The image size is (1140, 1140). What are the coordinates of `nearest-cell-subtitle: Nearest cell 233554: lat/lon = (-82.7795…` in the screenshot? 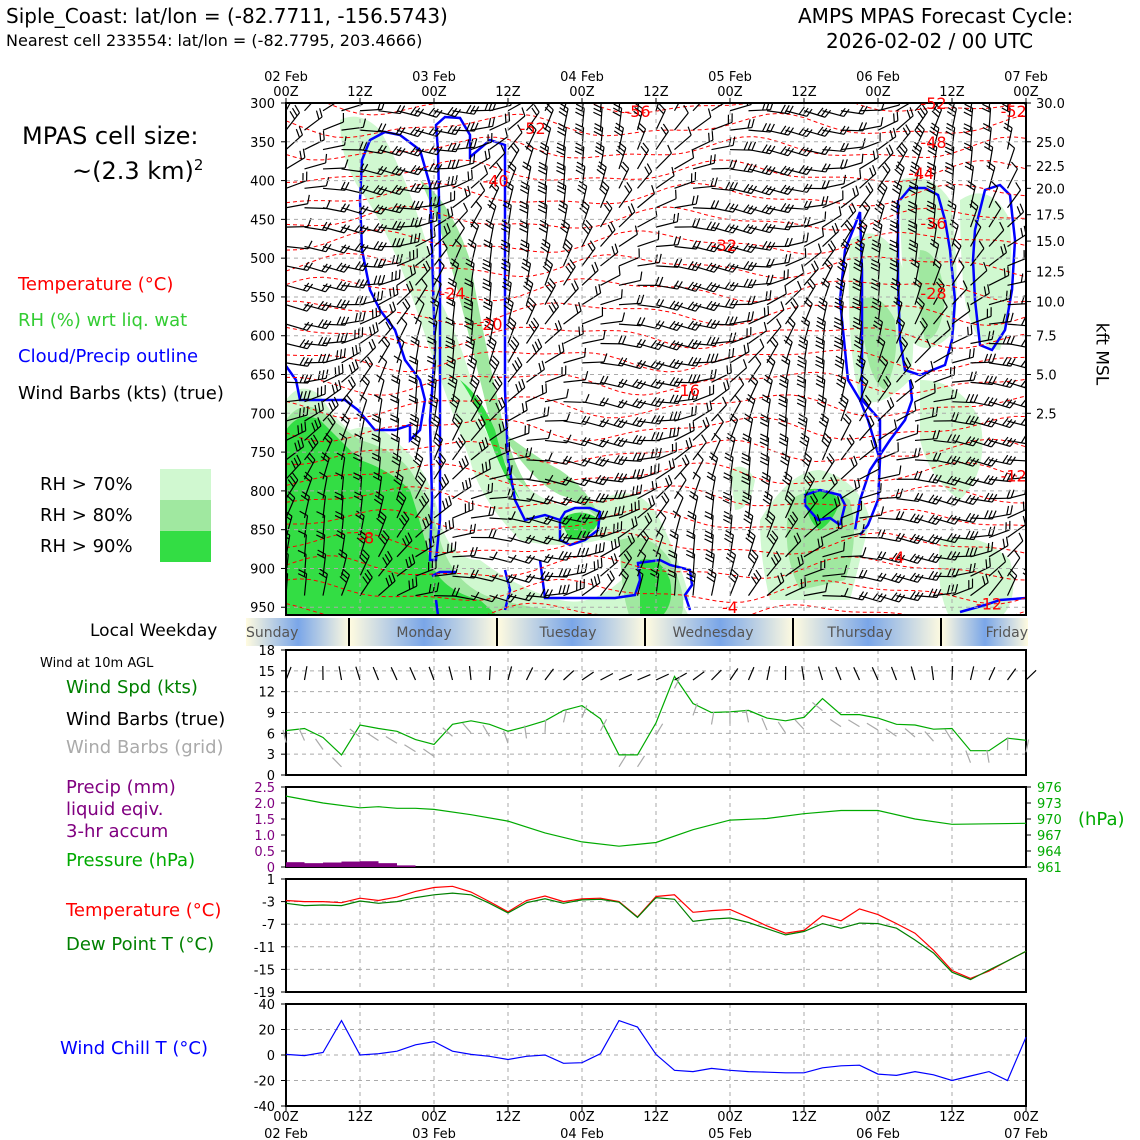 It's located at (214, 40).